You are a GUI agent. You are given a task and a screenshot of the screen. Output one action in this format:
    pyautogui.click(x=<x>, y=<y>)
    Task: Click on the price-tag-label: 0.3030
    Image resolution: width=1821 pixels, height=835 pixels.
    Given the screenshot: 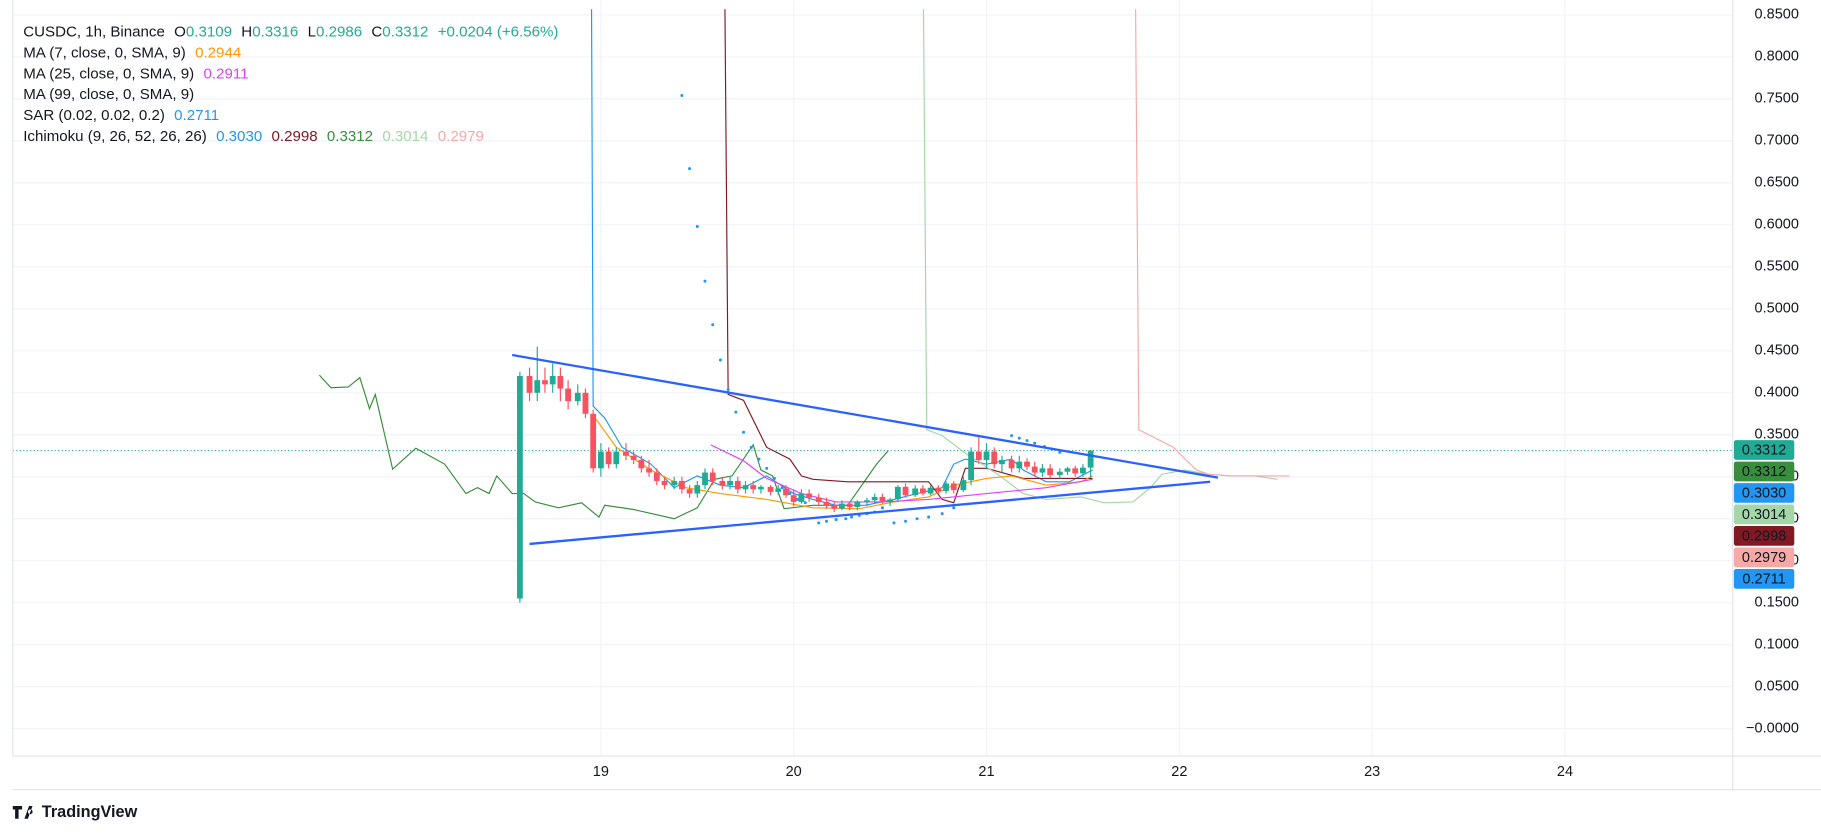 What is the action you would take?
    pyautogui.click(x=1764, y=493)
    